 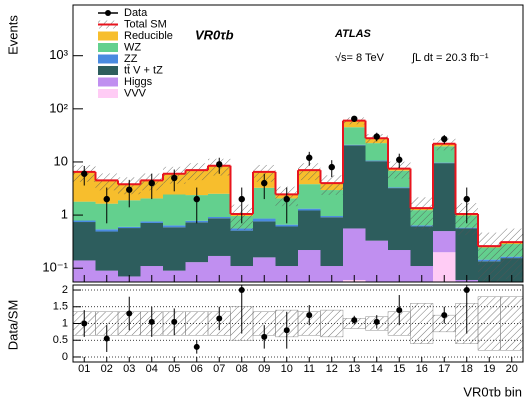 What do you see at coordinates (84, 369) in the screenshot?
I see `x-tick-label: 01` at bounding box center [84, 369].